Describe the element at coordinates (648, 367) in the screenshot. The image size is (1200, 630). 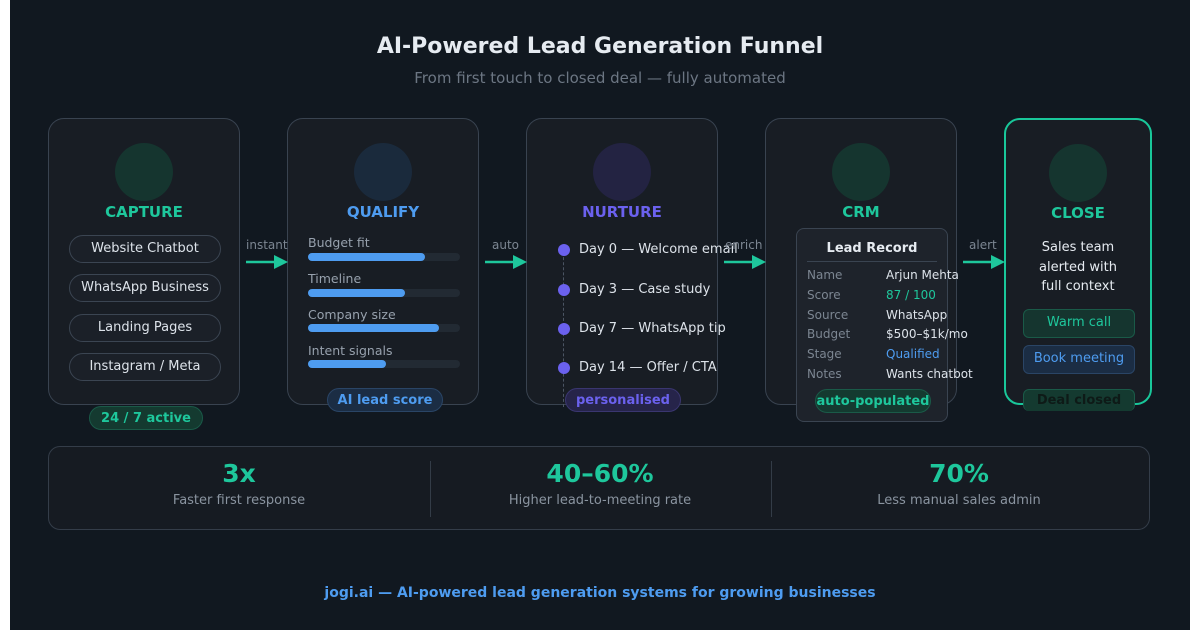
I see `nurture-step: Day 14 — Offer / CTA` at that location.